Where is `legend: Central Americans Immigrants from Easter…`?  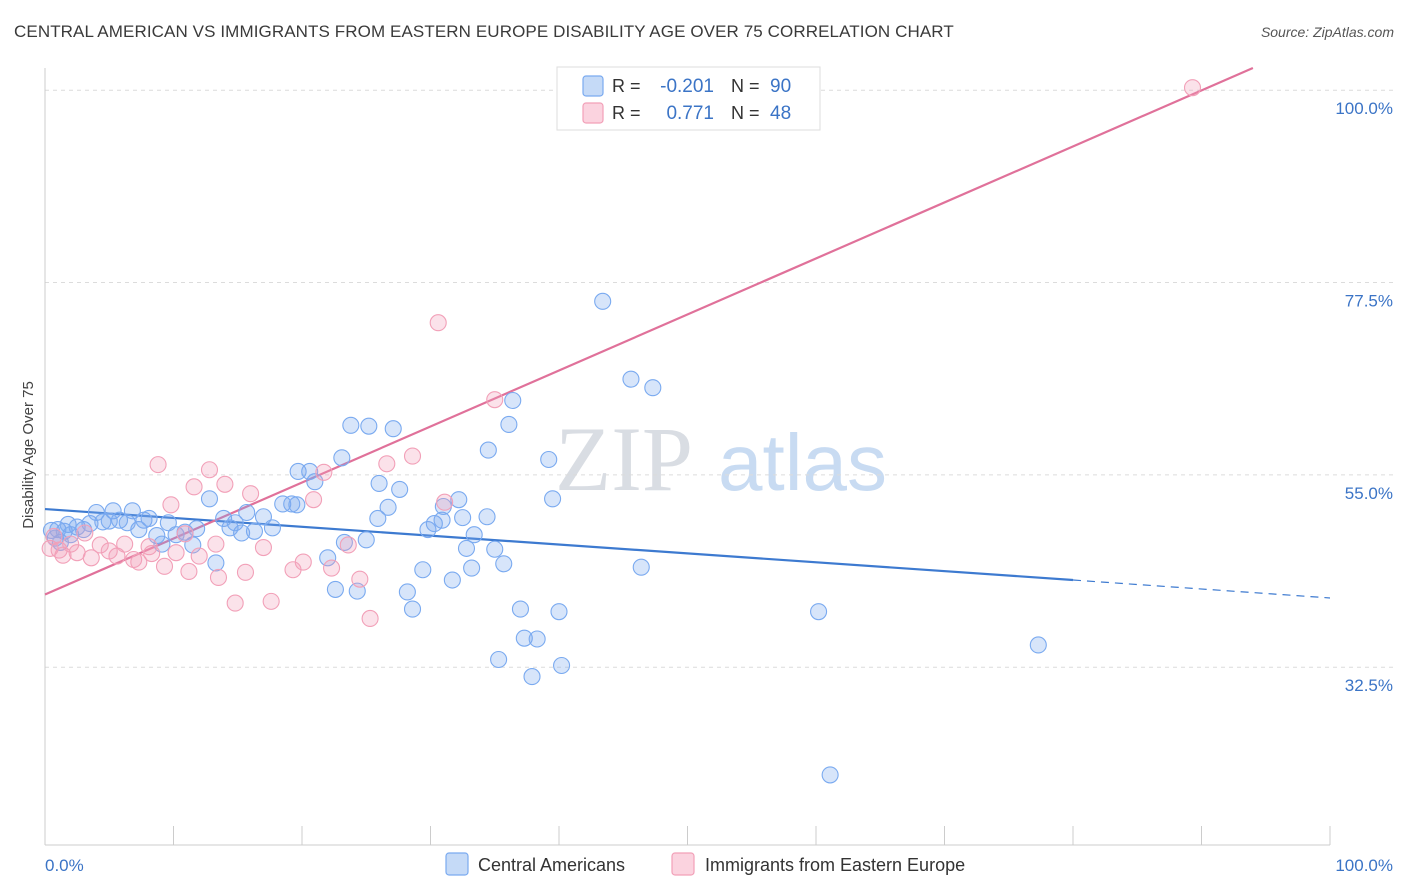
legend: Central Americans Immigrants from Easter… is located at coordinates (705, 864).